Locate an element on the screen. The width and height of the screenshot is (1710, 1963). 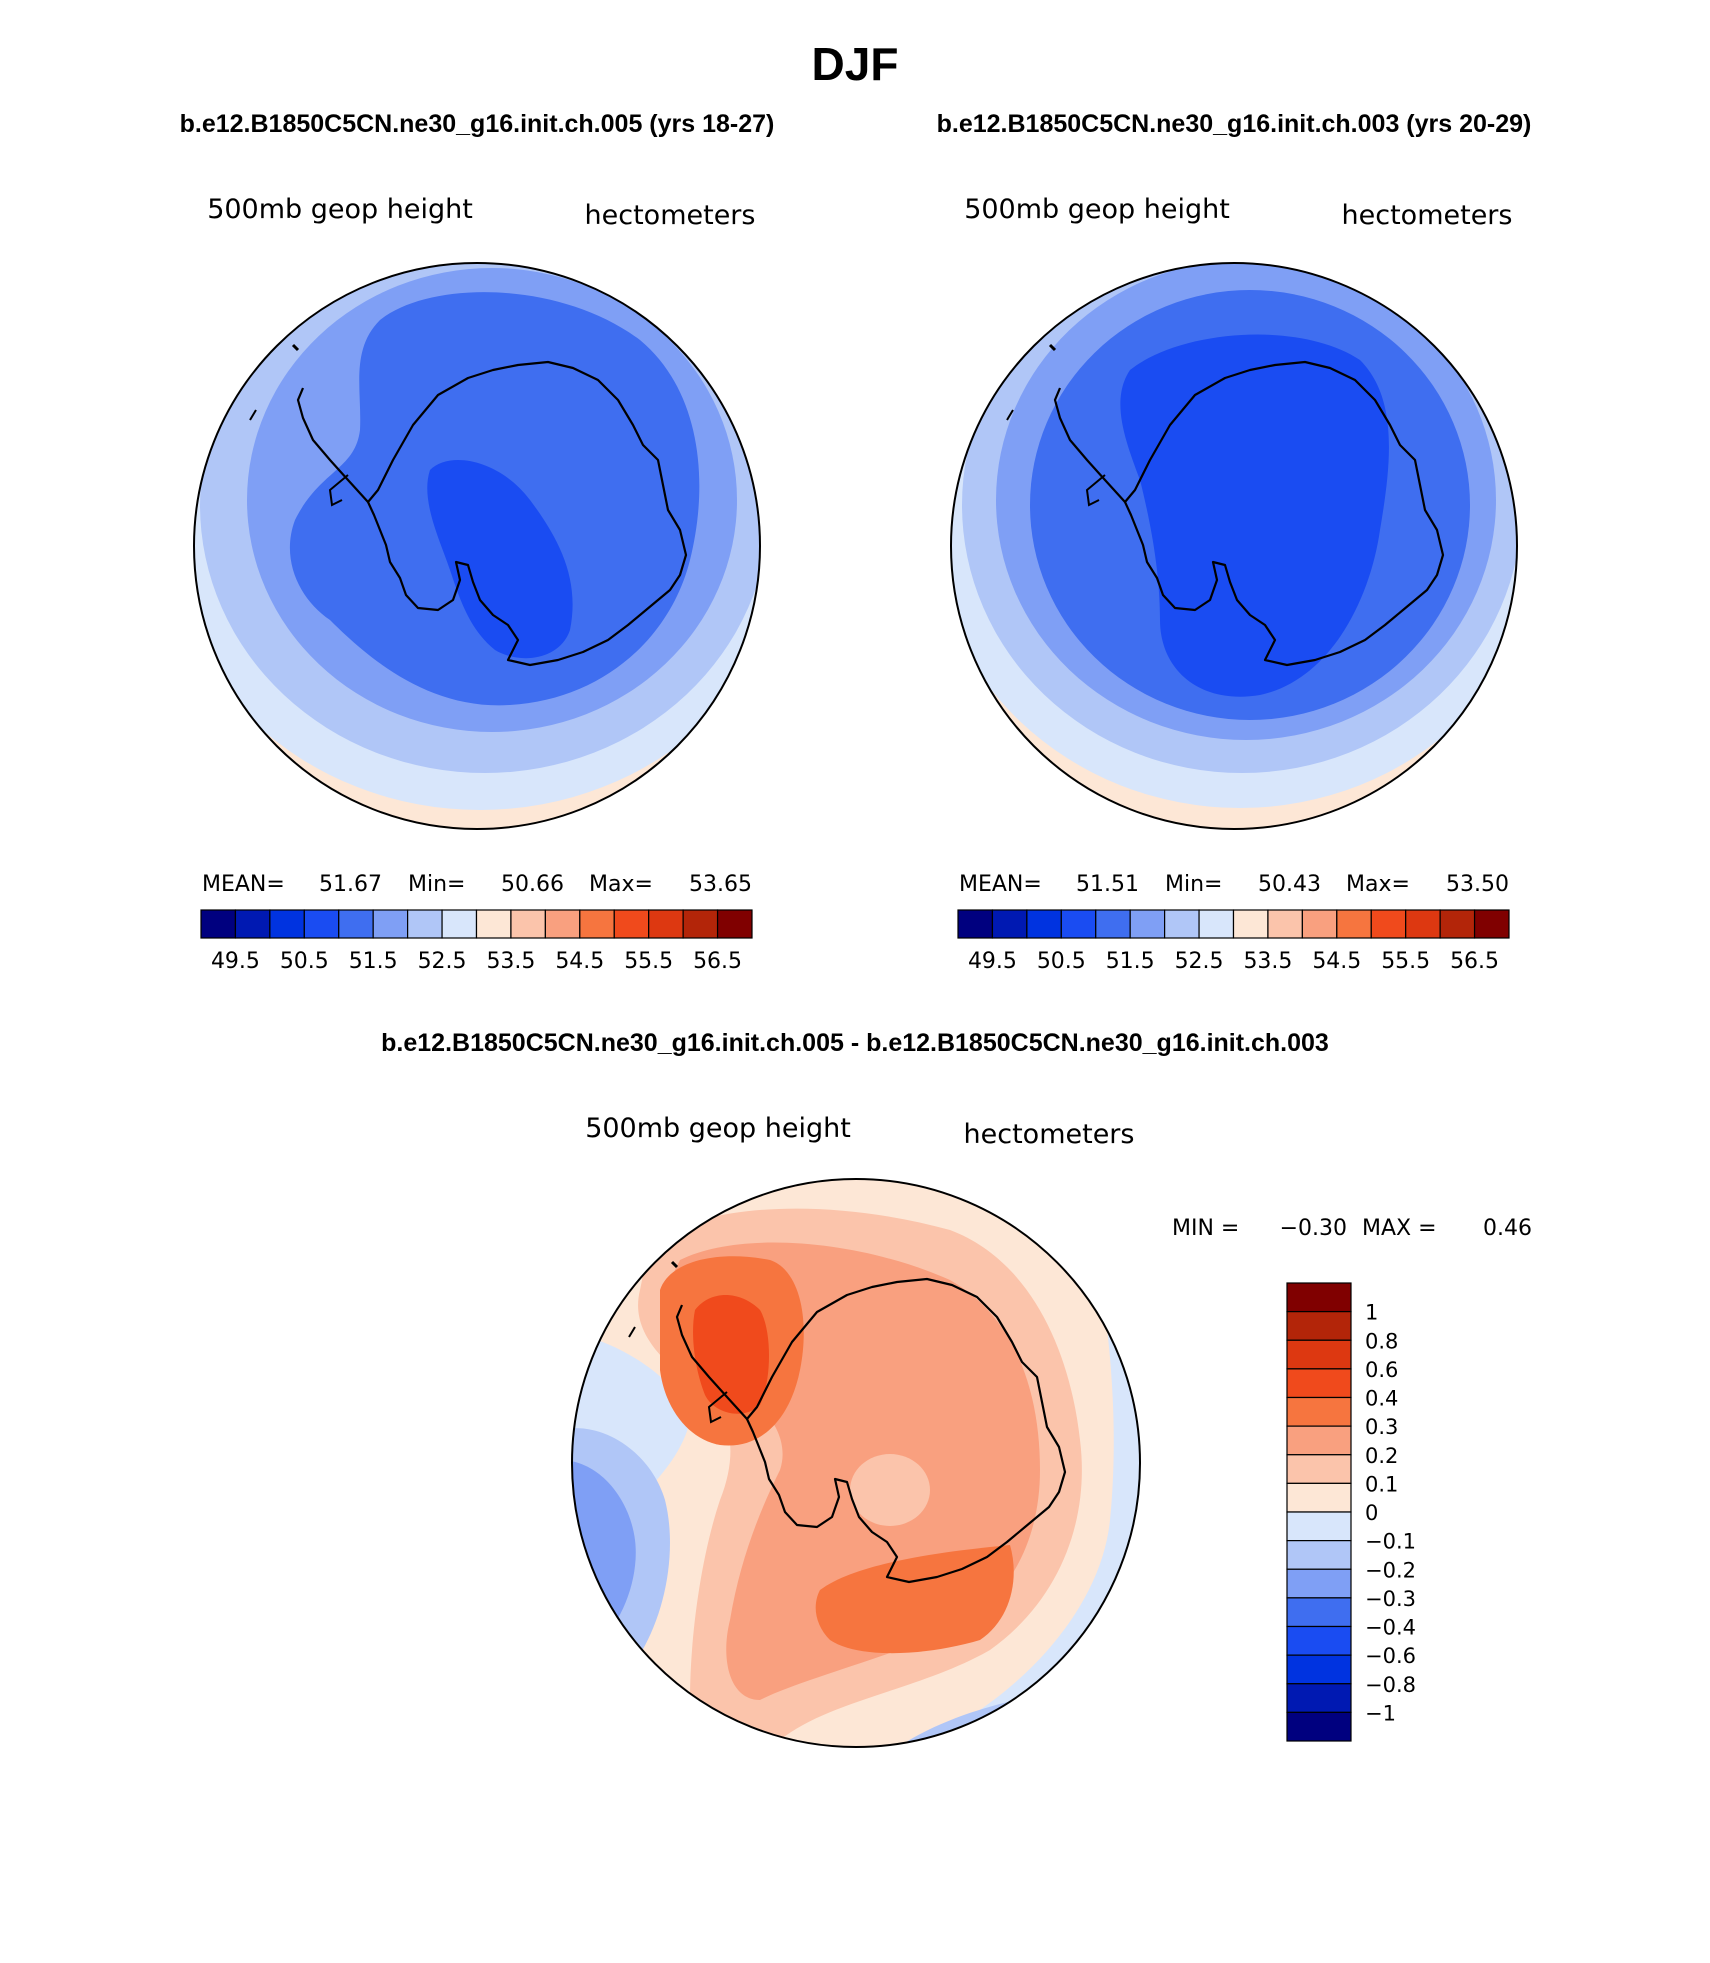
panel-right-stat-min-label: Min= is located at coordinates (1193, 884).